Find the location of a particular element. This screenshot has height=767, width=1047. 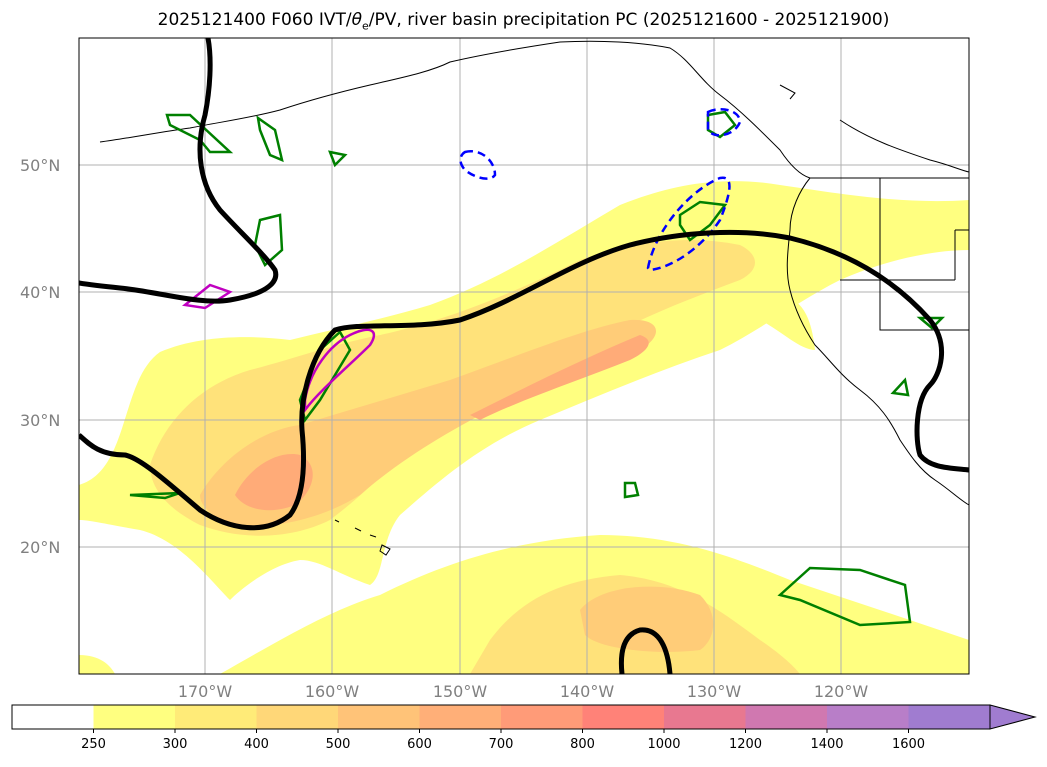

colorbar-tick-label: 1000 is located at coordinates (663, 744).